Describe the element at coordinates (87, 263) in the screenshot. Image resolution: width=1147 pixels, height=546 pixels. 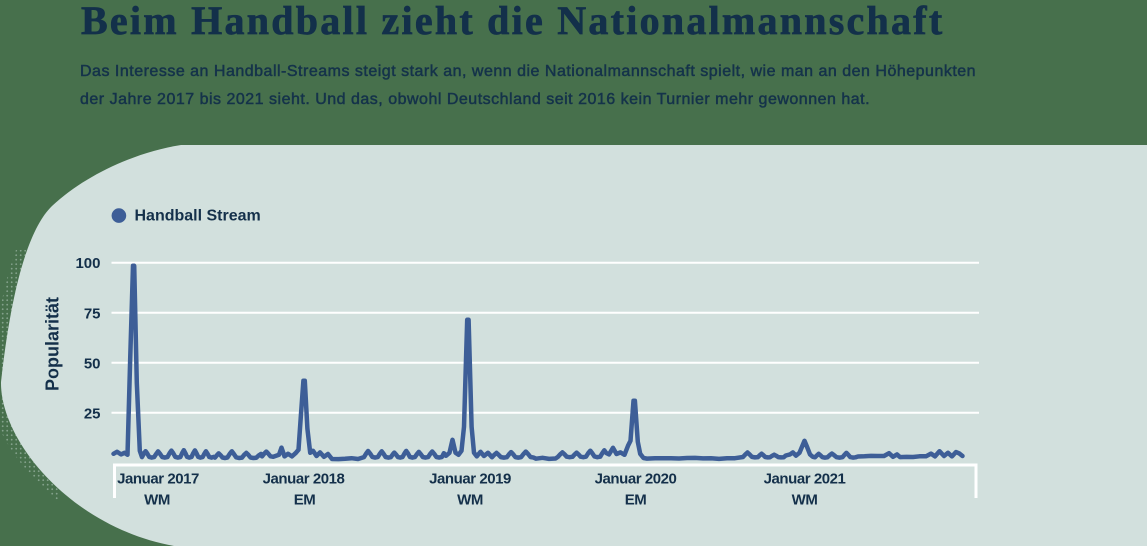
I see `svg-text: 100` at that location.